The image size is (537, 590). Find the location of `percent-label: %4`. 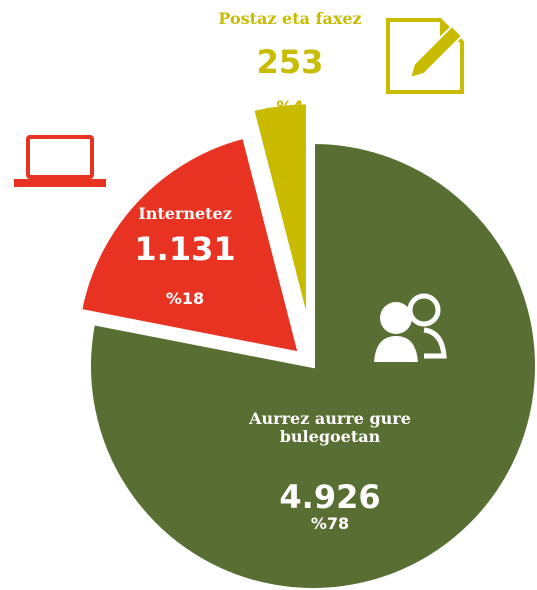

percent-label: %4 is located at coordinates (290, 106).